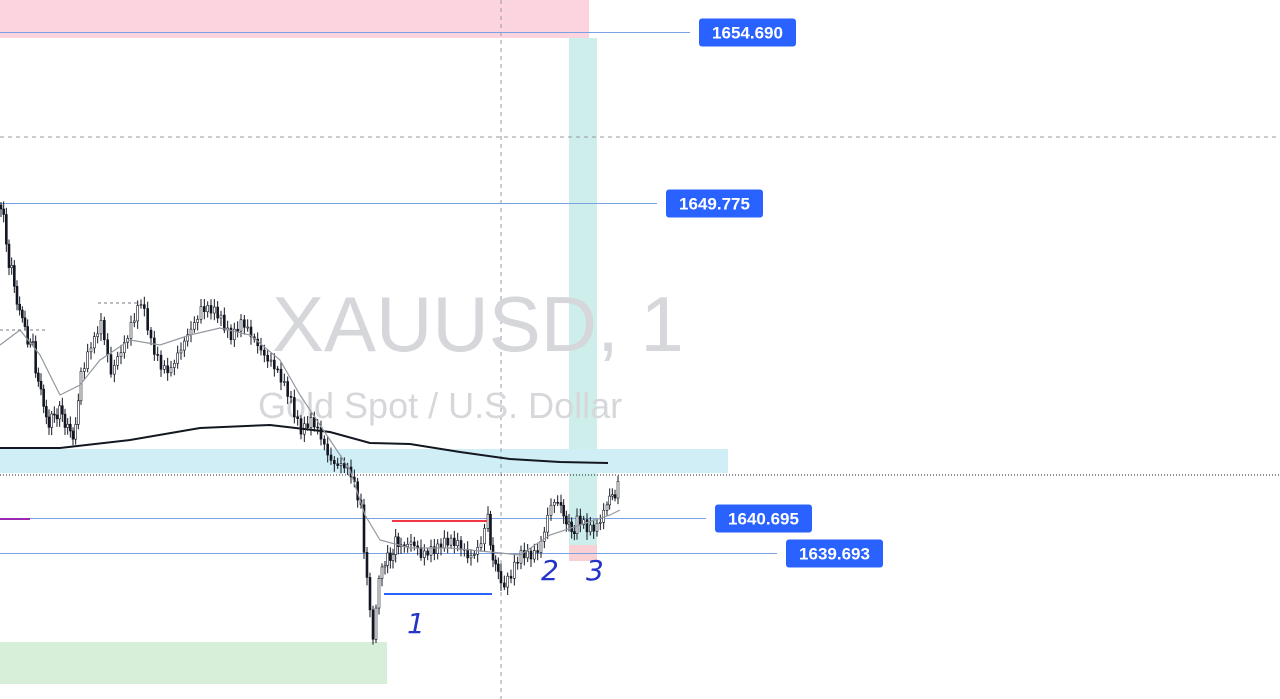 The width and height of the screenshot is (1280, 699). I want to click on price-level-label: 1639.693, so click(834, 553).